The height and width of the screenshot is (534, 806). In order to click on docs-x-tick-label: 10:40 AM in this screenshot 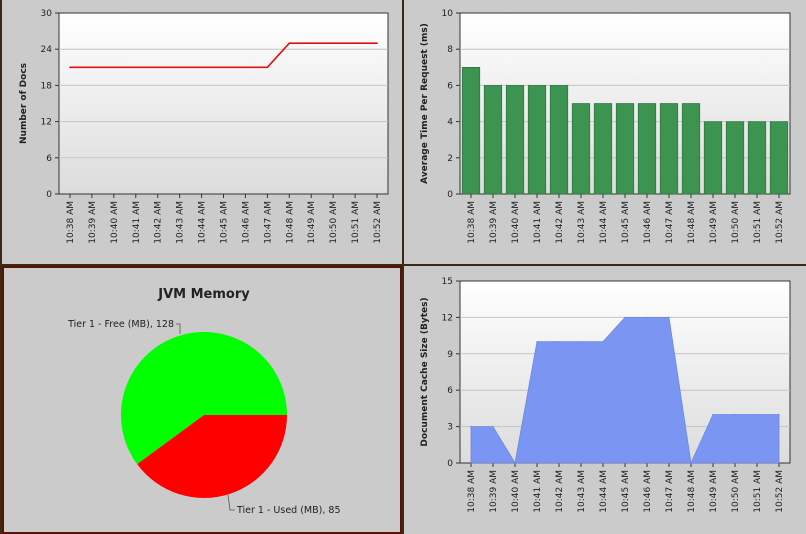, I will do `click(115, 222)`.